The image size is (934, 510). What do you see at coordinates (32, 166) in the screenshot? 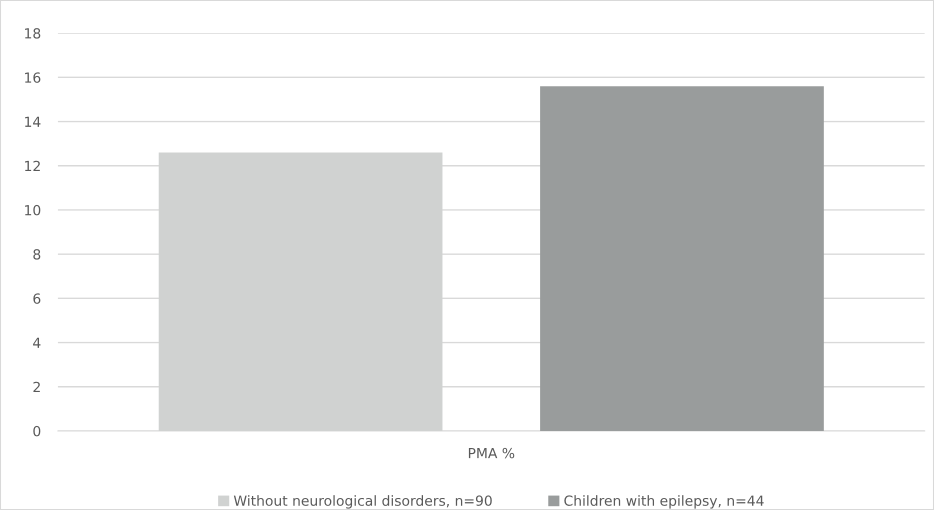
I see `y-tick-label: 12` at bounding box center [32, 166].